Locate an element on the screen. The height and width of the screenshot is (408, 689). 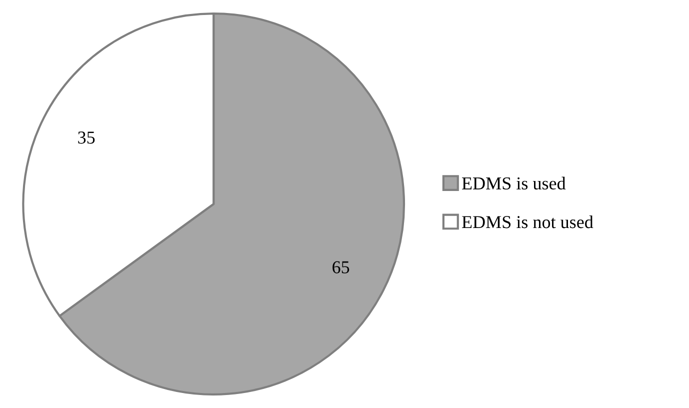
data-label: 65 is located at coordinates (341, 267).